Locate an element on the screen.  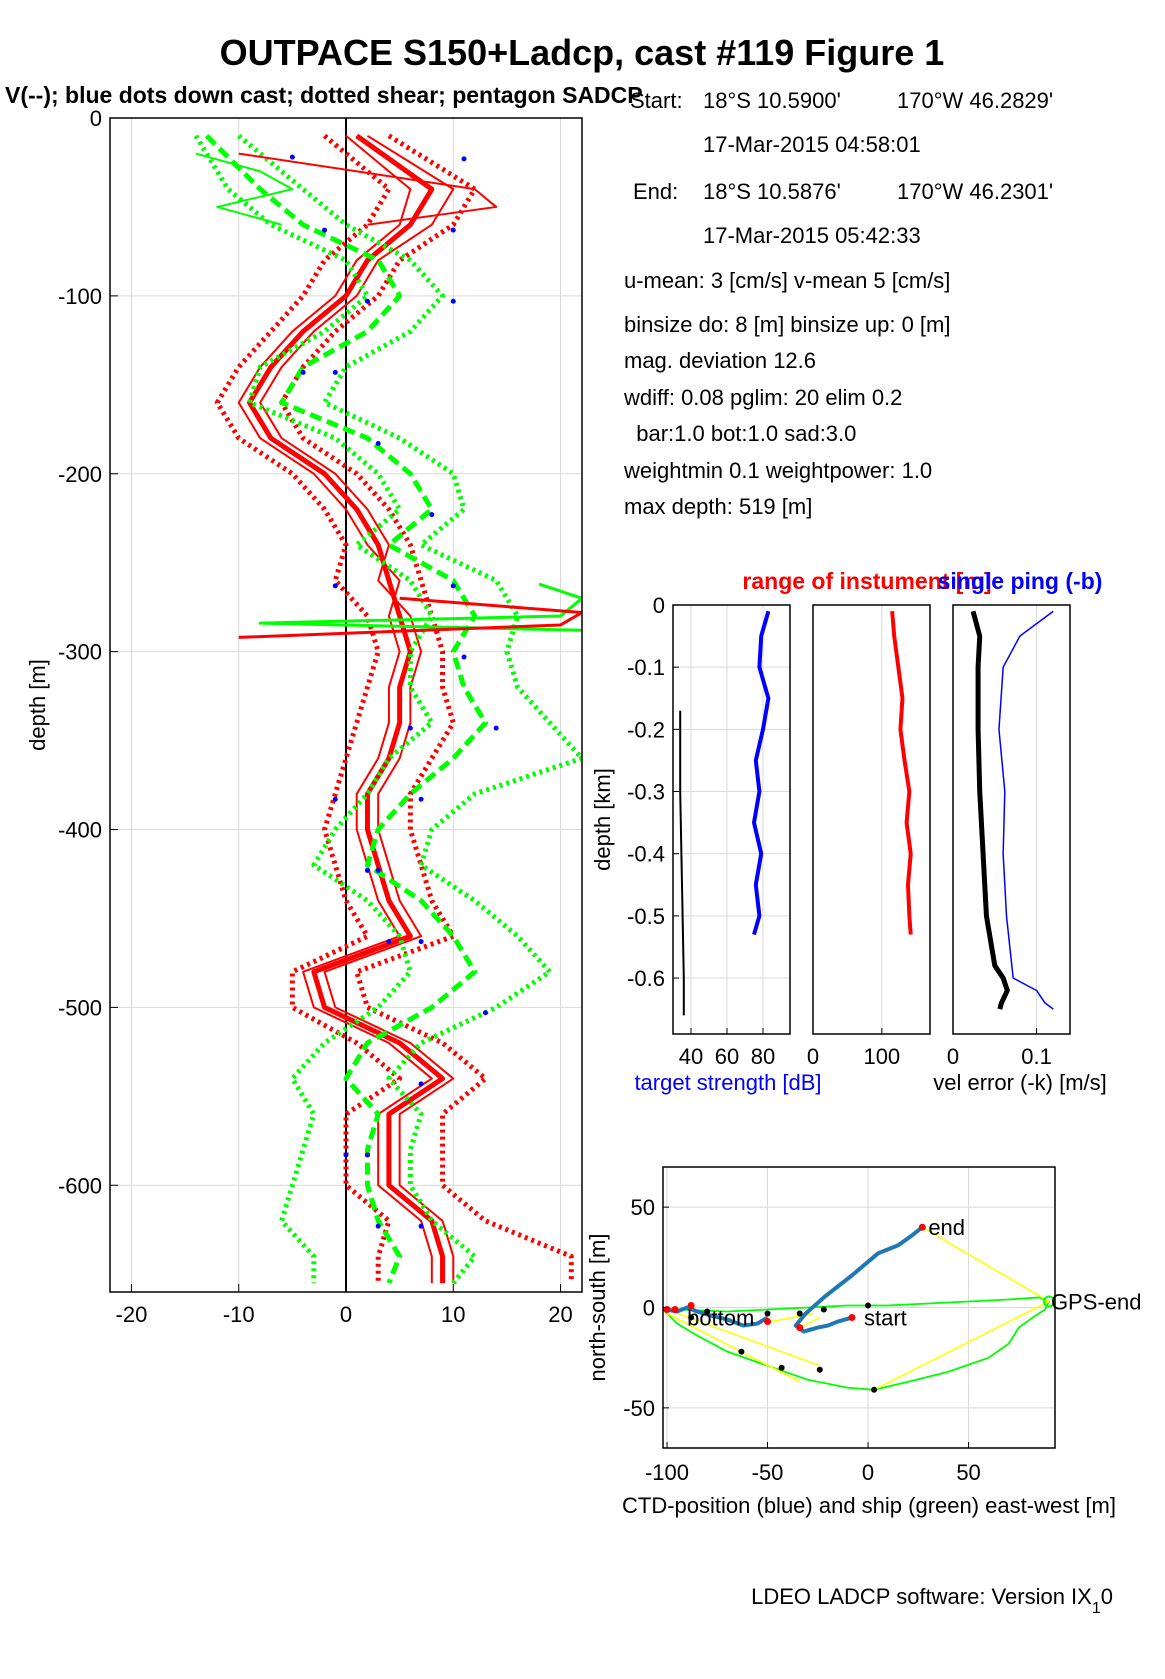
y-tick-label: -500 is located at coordinates (80, 1007).